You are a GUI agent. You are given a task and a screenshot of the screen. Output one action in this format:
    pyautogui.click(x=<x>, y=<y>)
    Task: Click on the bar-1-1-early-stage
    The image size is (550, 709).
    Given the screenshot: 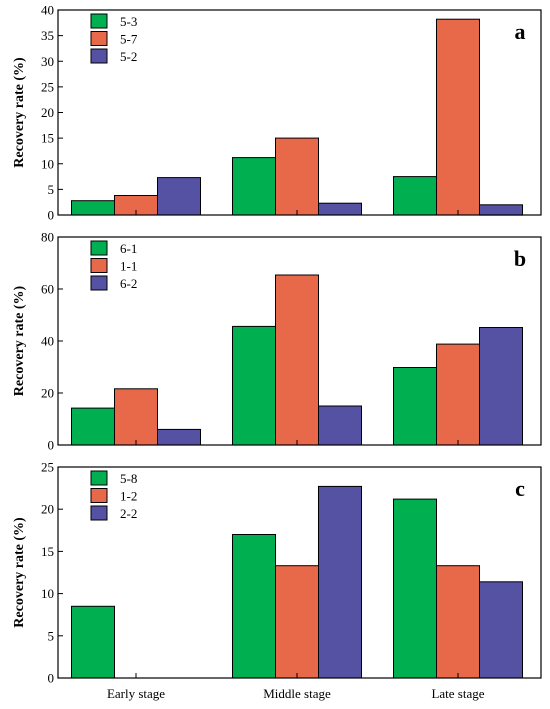 What is the action you would take?
    pyautogui.click(x=136, y=417)
    